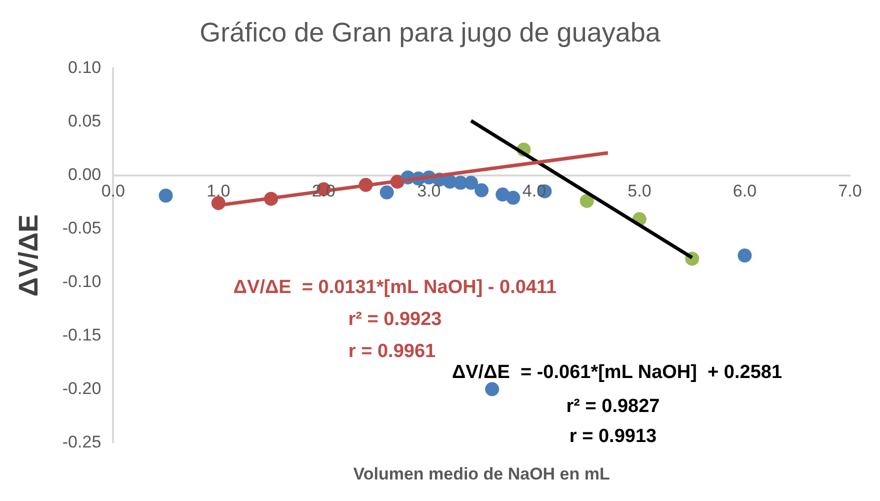 This screenshot has height=501, width=880. I want to click on y-tick-label: -0.20, so click(82, 388).